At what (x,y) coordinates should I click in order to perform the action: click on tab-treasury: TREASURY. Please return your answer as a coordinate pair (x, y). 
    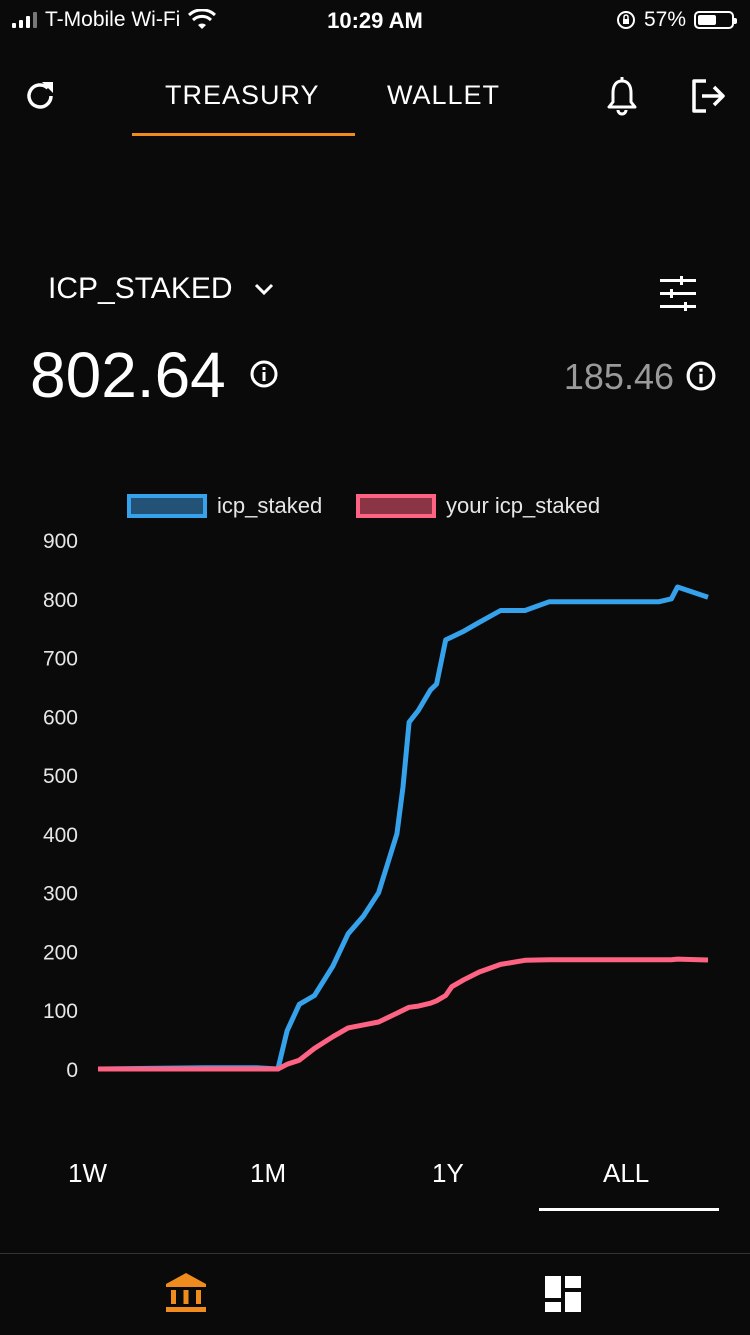
    Looking at the image, I should click on (242, 95).